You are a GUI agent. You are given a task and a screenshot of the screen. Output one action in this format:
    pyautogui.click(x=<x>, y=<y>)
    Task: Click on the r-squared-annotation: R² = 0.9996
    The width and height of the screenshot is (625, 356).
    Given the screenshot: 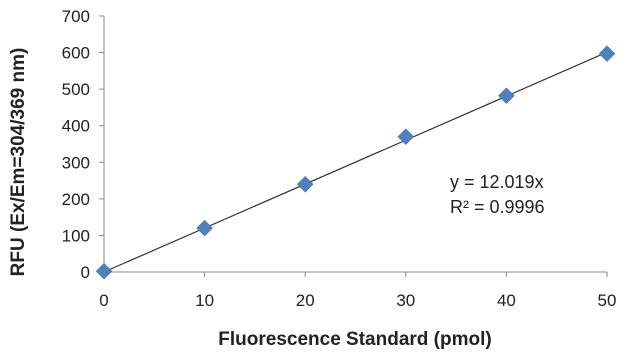 What is the action you would take?
    pyautogui.click(x=497, y=207)
    